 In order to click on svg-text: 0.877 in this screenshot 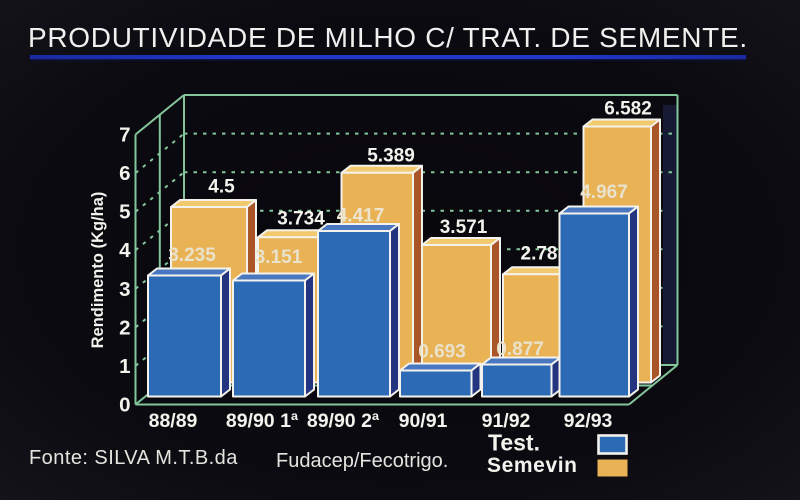, I will do `click(520, 349)`.